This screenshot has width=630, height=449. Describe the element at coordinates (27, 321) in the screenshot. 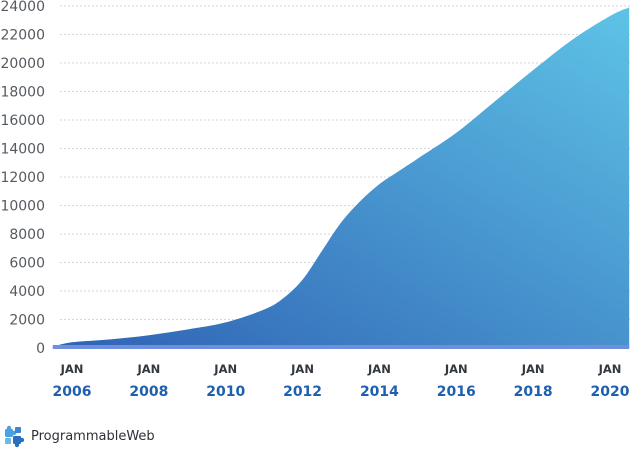

I see `y-tick-label: 2000` at that location.